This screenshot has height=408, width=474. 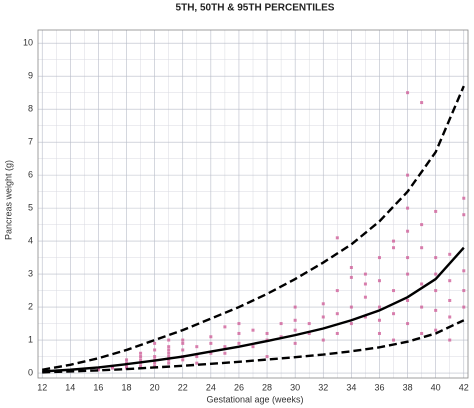 What do you see at coordinates (8, 200) in the screenshot?
I see `y-axis-label: Pancreas weight (g)` at bounding box center [8, 200].